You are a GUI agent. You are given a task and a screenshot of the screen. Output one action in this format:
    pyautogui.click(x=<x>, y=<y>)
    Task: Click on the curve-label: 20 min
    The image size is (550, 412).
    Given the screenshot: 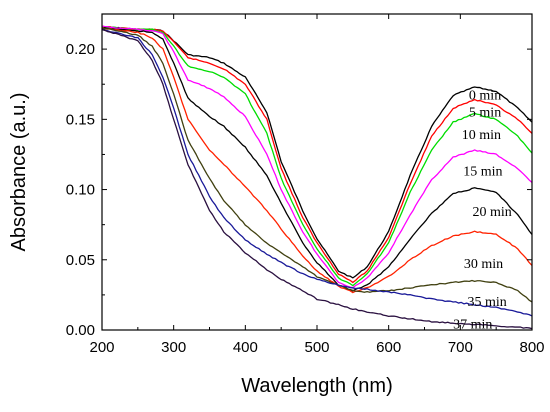 What is the action you would take?
    pyautogui.click(x=492, y=212)
    